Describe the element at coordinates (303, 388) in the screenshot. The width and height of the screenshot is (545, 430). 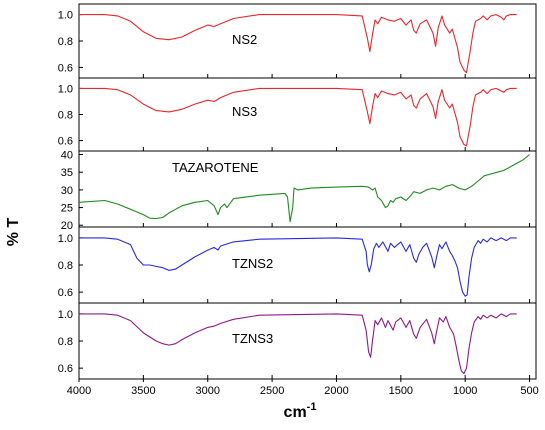
I see `x-axis: 4000 3500 3000 2500 2000 1500 1000 500` at that location.